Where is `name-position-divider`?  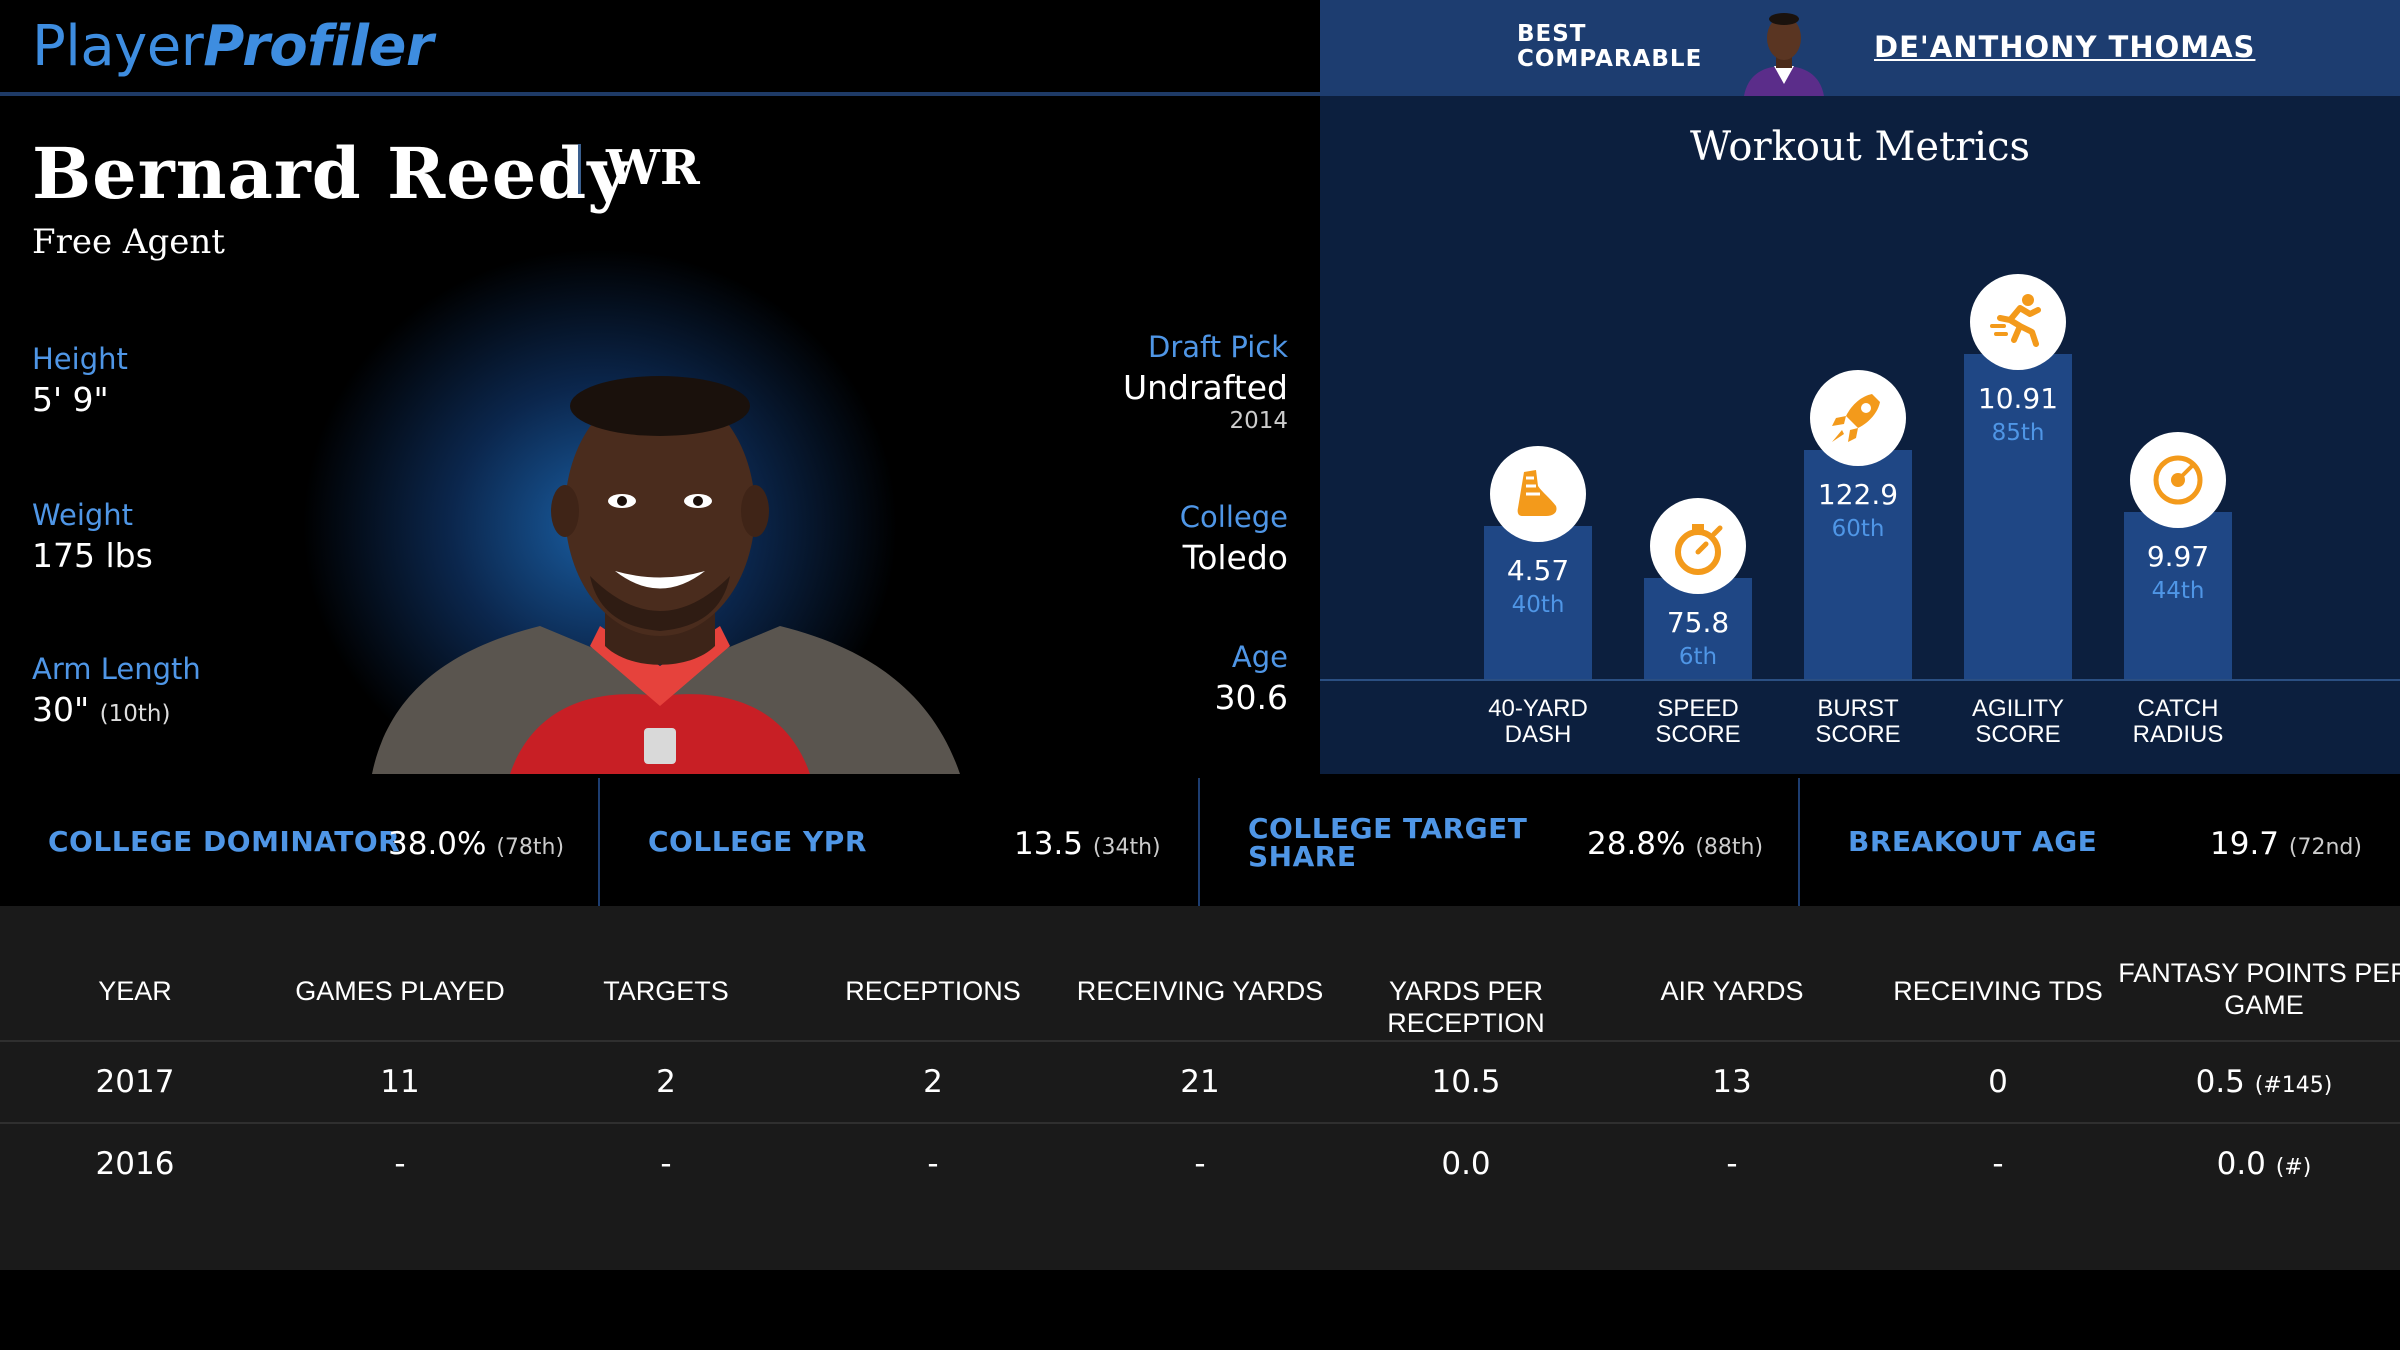
name-position-divider is located at coordinates (579, 169).